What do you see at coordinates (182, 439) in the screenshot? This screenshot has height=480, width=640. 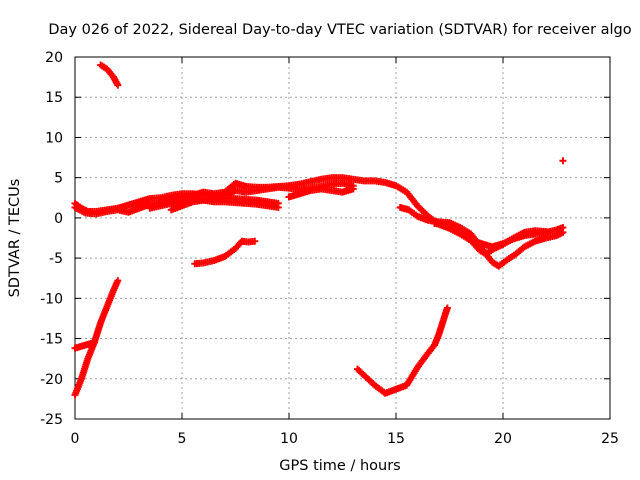 I see `x-tick-label: 5` at bounding box center [182, 439].